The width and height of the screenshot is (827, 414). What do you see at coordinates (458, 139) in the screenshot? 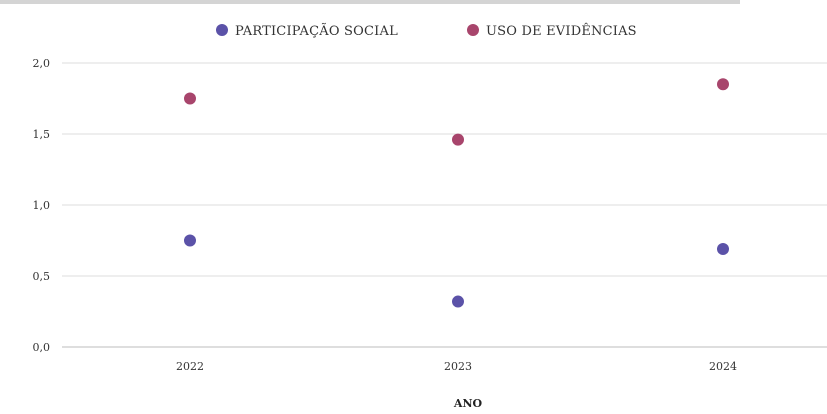
I see `data-point-series-1-2023` at bounding box center [458, 139].